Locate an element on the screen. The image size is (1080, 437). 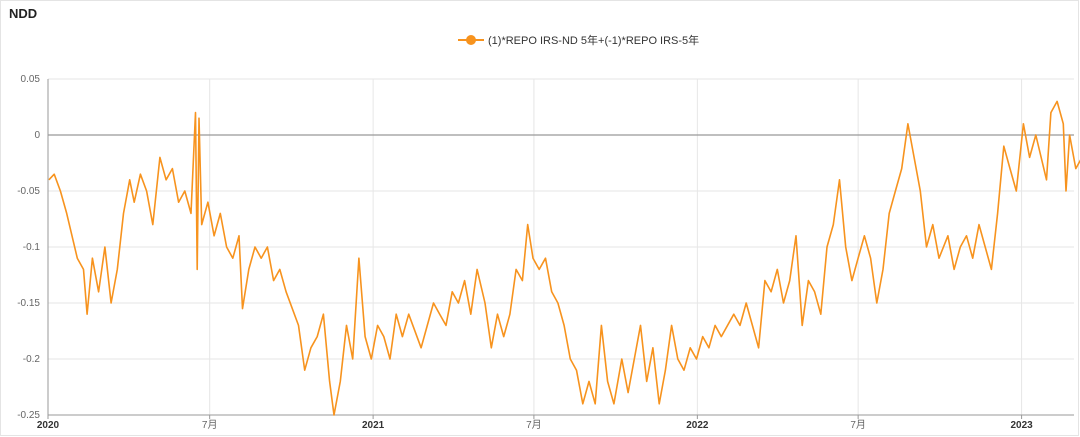
y-tick-label: -0.15 is located at coordinates (28, 303).